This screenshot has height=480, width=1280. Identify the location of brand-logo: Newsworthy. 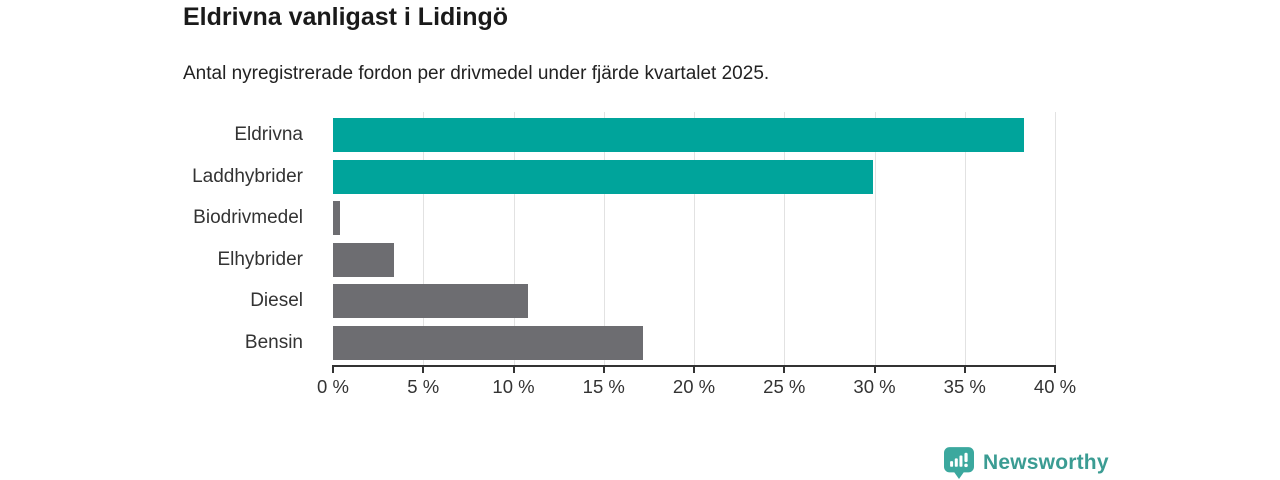
(1026, 463).